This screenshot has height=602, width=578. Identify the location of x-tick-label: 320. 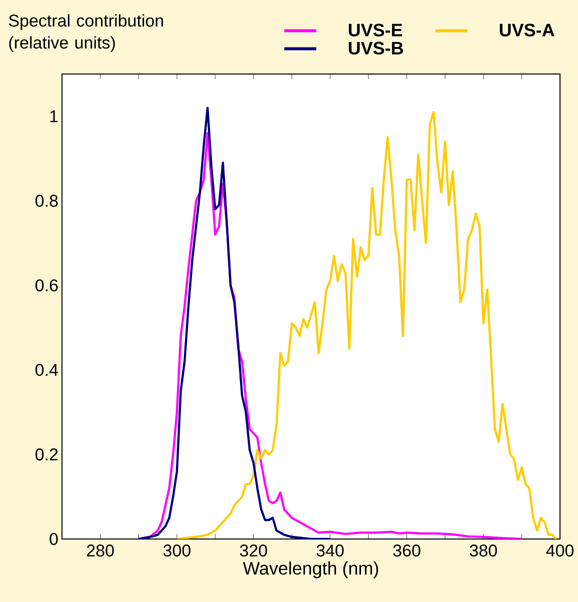
(254, 550).